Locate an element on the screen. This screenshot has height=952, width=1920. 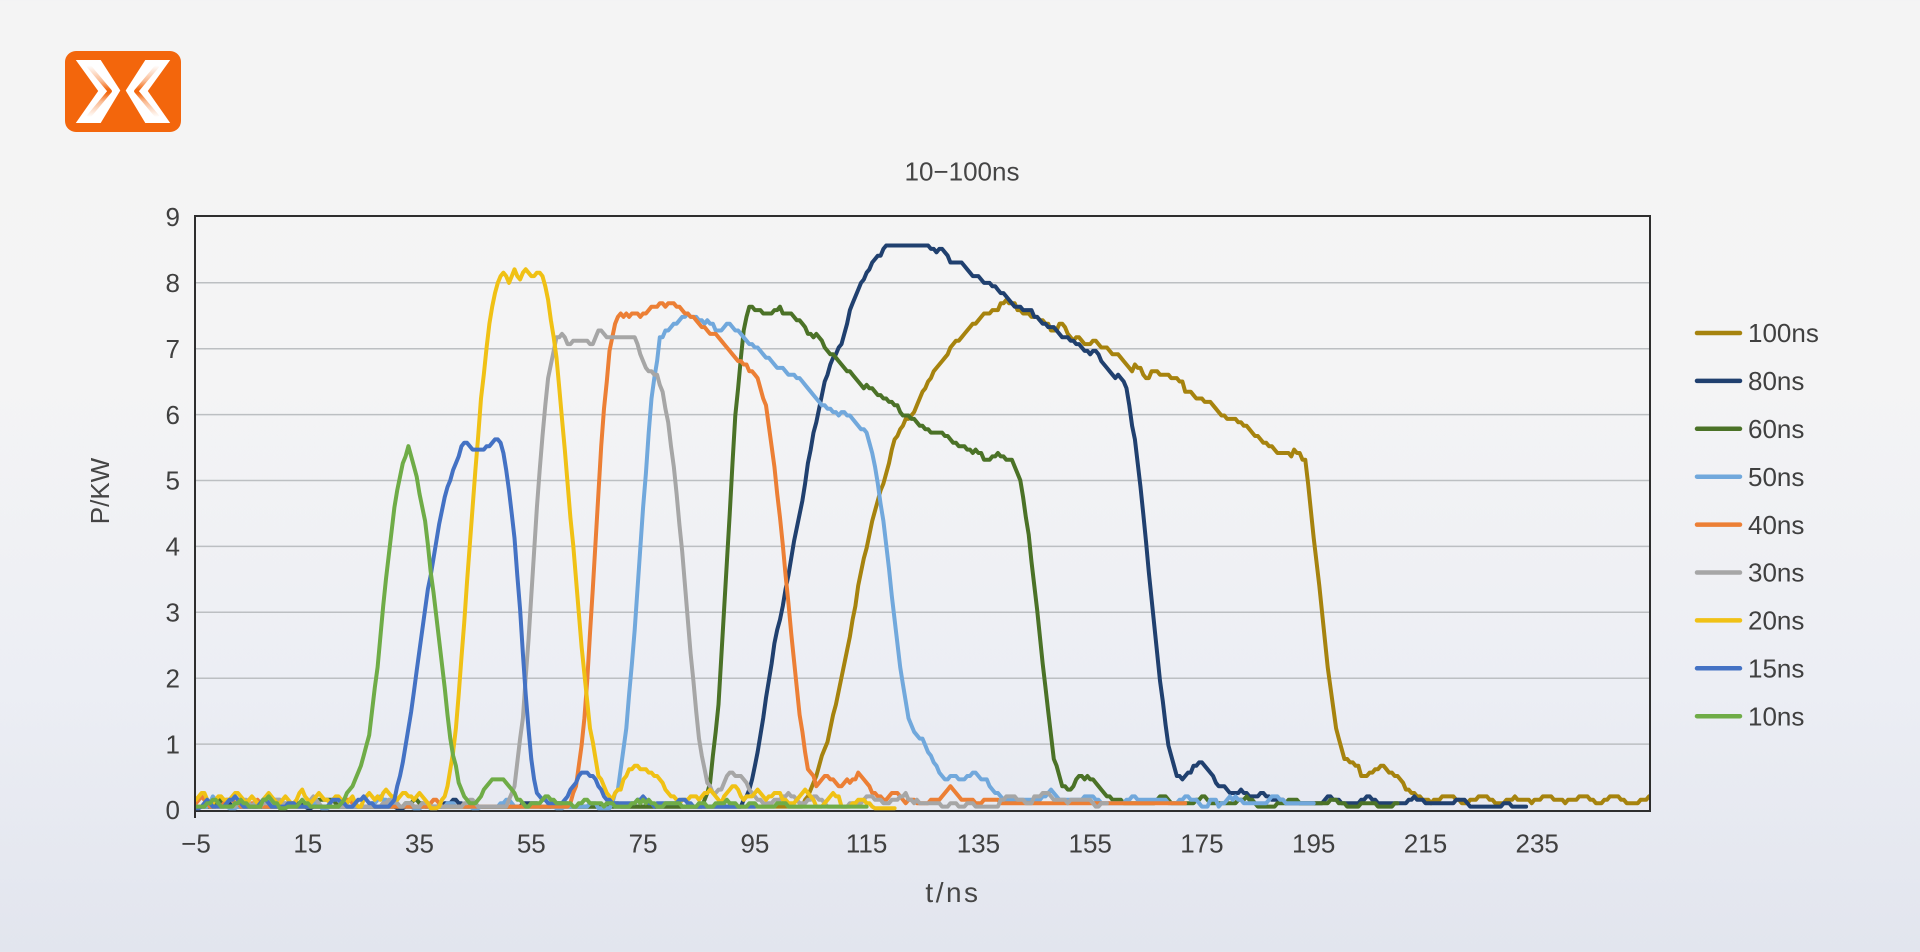
svg-text: 30ns is located at coordinates (1776, 573).